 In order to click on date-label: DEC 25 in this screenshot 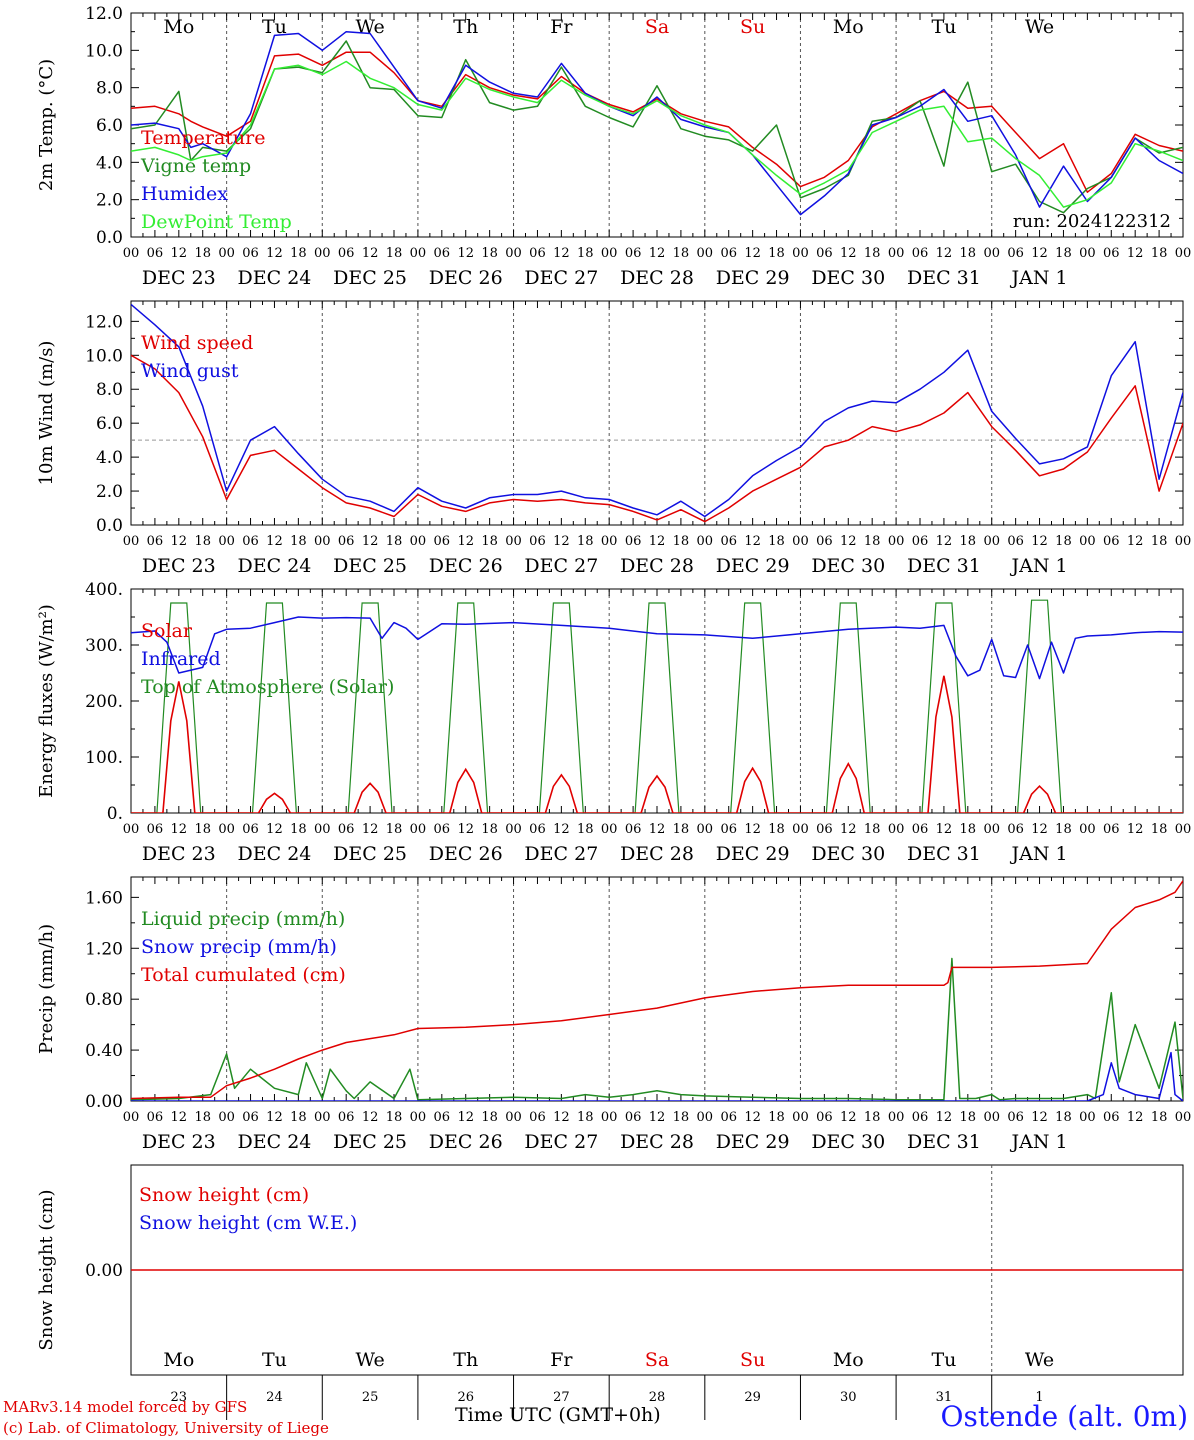, I will do `click(370, 1142)`.